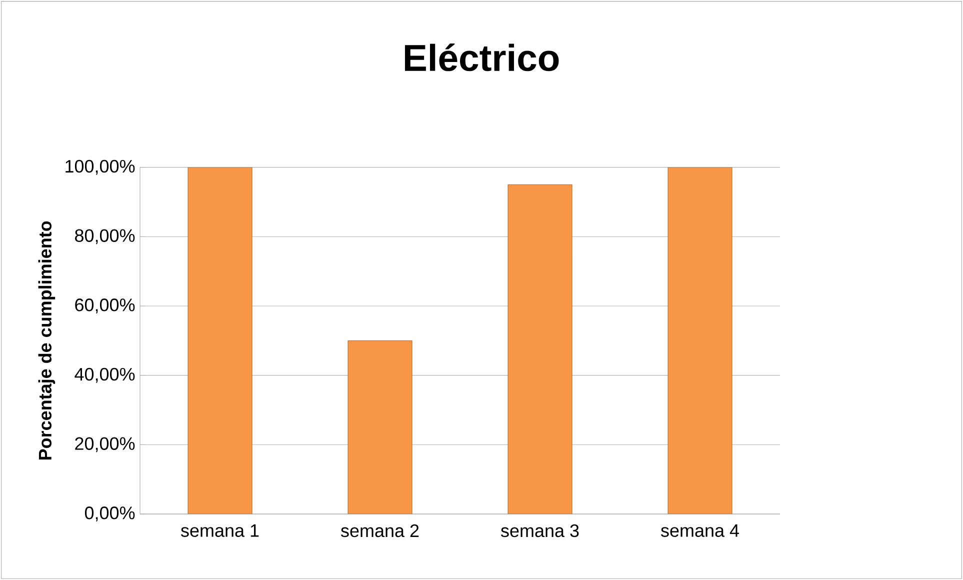 This screenshot has width=963, height=580. I want to click on chart-title: Eléctrico, so click(481, 57).